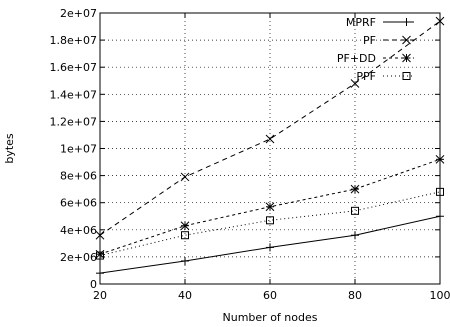 The image size is (450, 327). What do you see at coordinates (78, 13) in the screenshot?
I see `y-tick-label: 2e+07` at bounding box center [78, 13].